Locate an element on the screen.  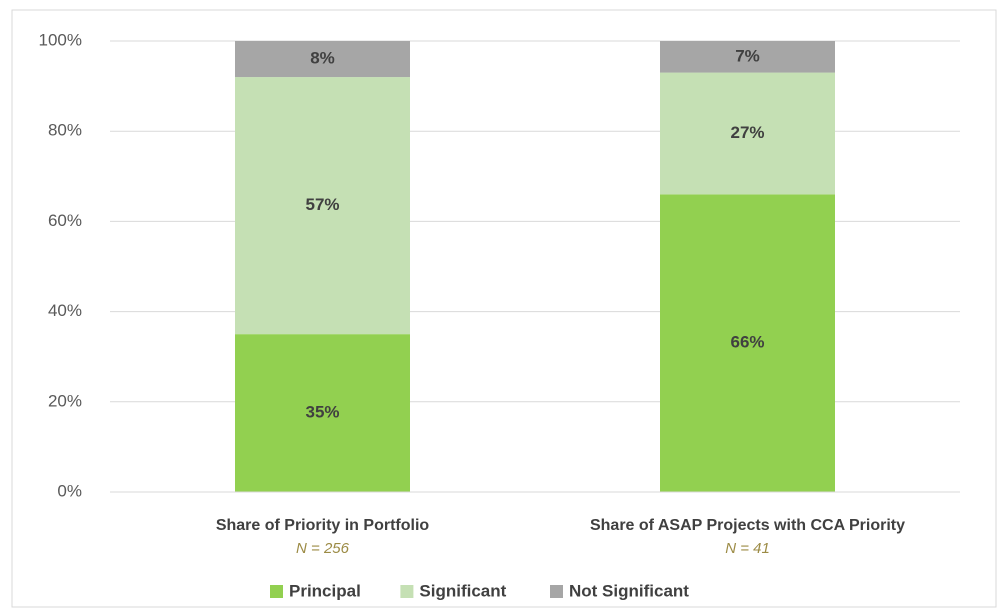
y-tick-label: 0% is located at coordinates (69, 490).